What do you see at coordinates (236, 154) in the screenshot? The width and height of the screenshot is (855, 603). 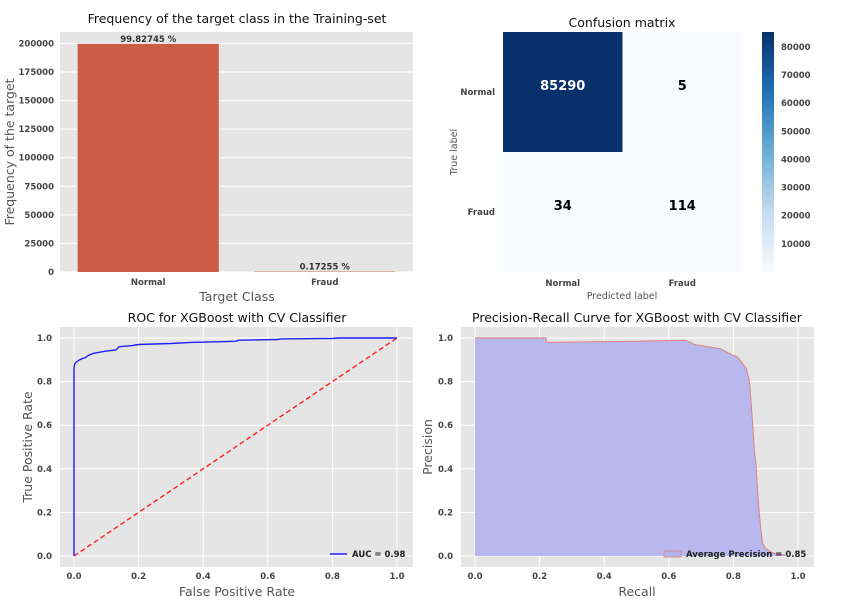 I see `bar-chart-bars: 99.82745 % 0.17255 %` at bounding box center [236, 154].